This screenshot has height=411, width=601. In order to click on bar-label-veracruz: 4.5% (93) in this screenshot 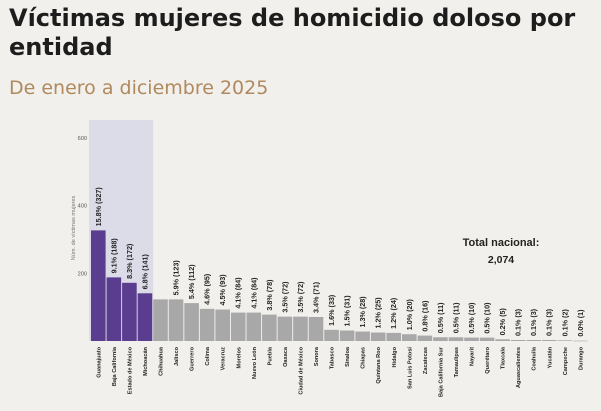, I will do `click(222, 290)`.